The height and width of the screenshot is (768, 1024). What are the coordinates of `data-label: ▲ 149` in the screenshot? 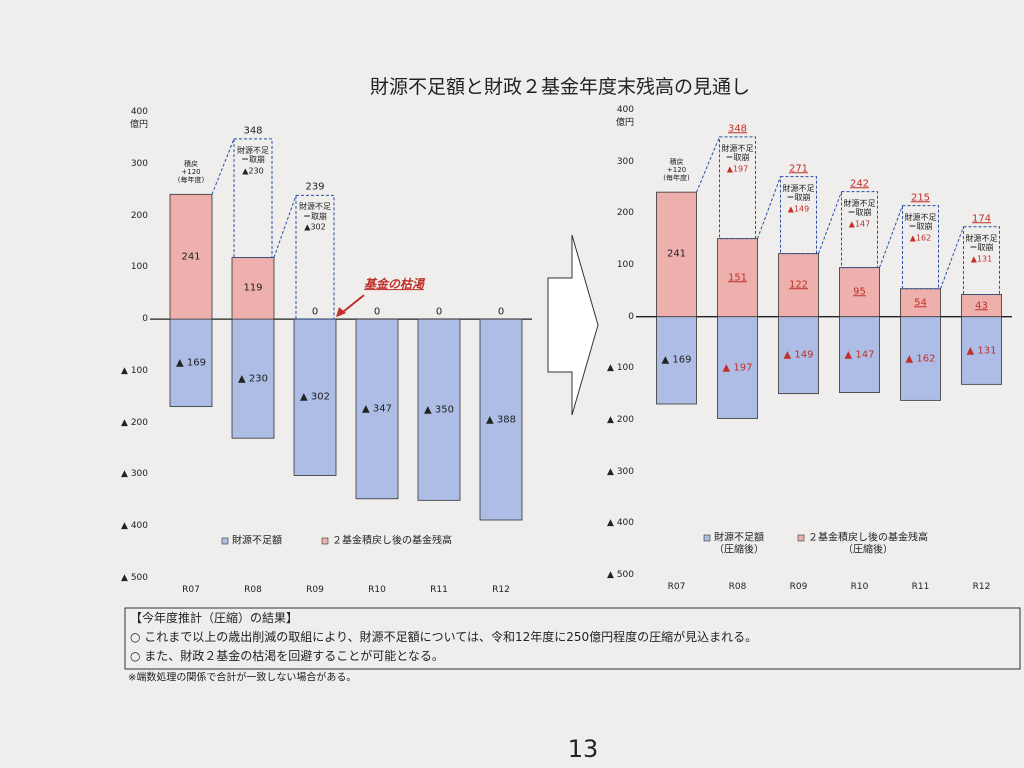 It's located at (798, 355).